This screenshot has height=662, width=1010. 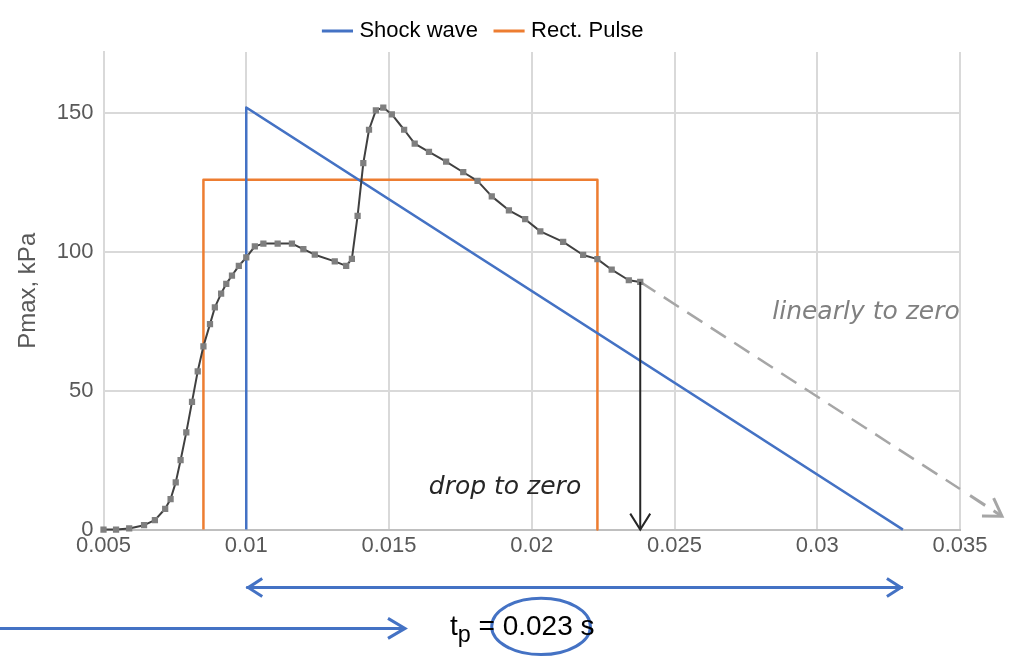 I want to click on legend-label: Rect. Pulse, so click(x=587, y=30).